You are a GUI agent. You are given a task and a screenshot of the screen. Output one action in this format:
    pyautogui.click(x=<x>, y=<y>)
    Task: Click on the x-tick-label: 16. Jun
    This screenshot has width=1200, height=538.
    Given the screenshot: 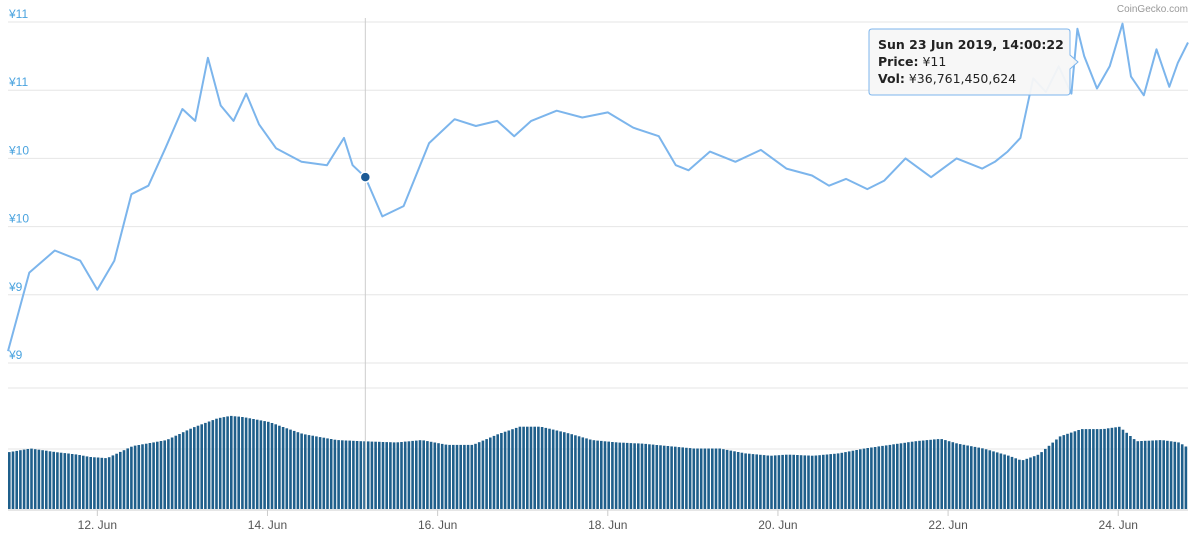 What is the action you would take?
    pyautogui.click(x=437, y=525)
    